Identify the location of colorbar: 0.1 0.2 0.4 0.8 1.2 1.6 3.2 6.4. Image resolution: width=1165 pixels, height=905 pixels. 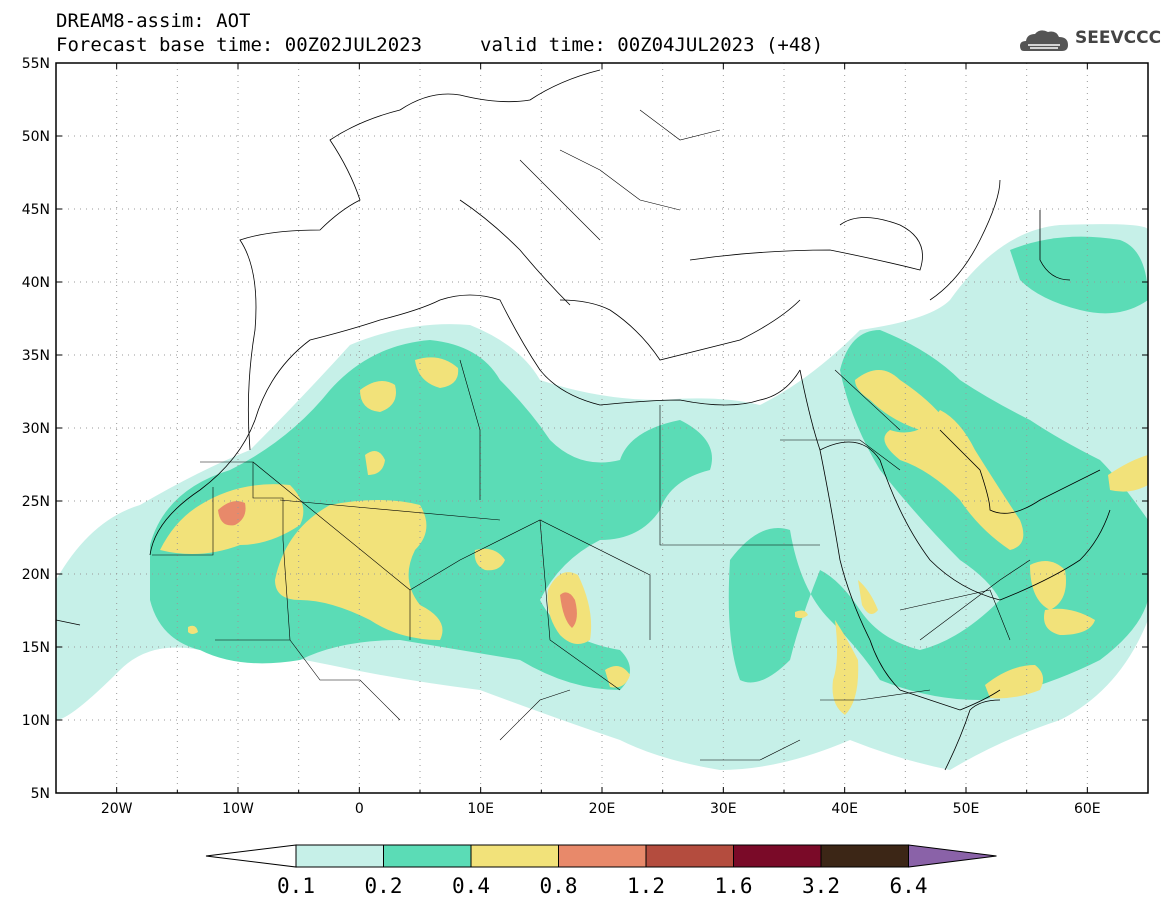
(601, 871).